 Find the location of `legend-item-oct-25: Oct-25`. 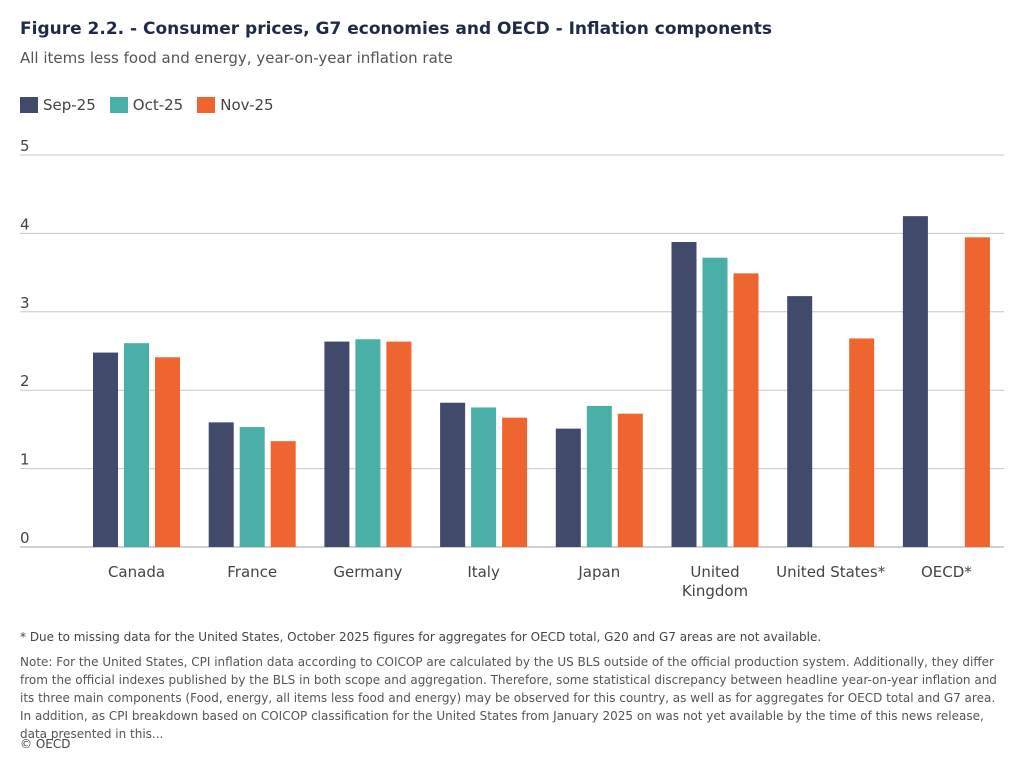

legend-item-oct-25: Oct-25 is located at coordinates (146, 105).